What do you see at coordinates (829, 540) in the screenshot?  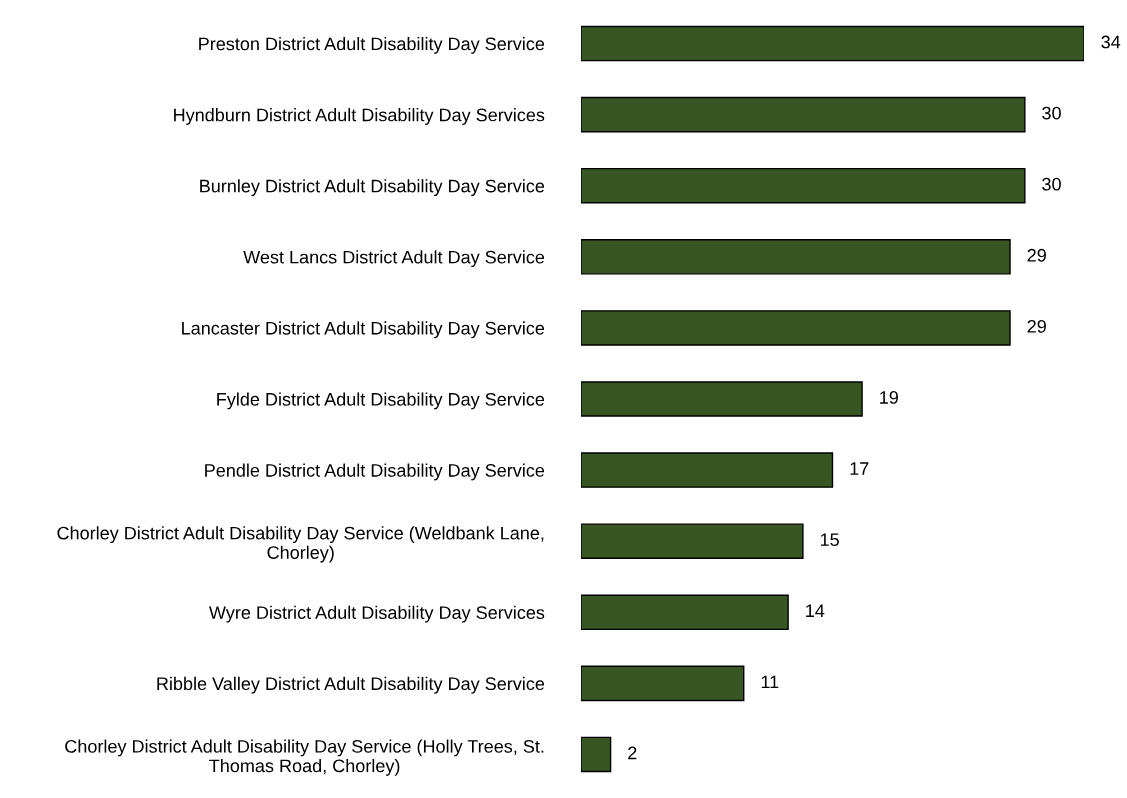 I see `data-label: 15` at bounding box center [829, 540].